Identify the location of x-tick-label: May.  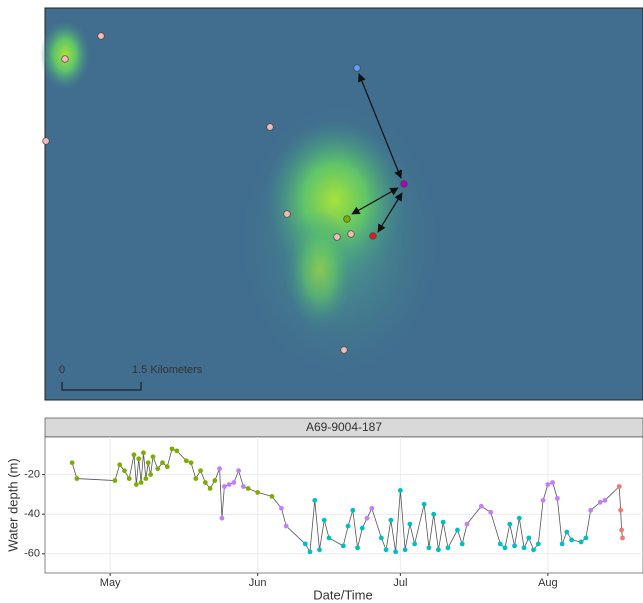
(110, 583).